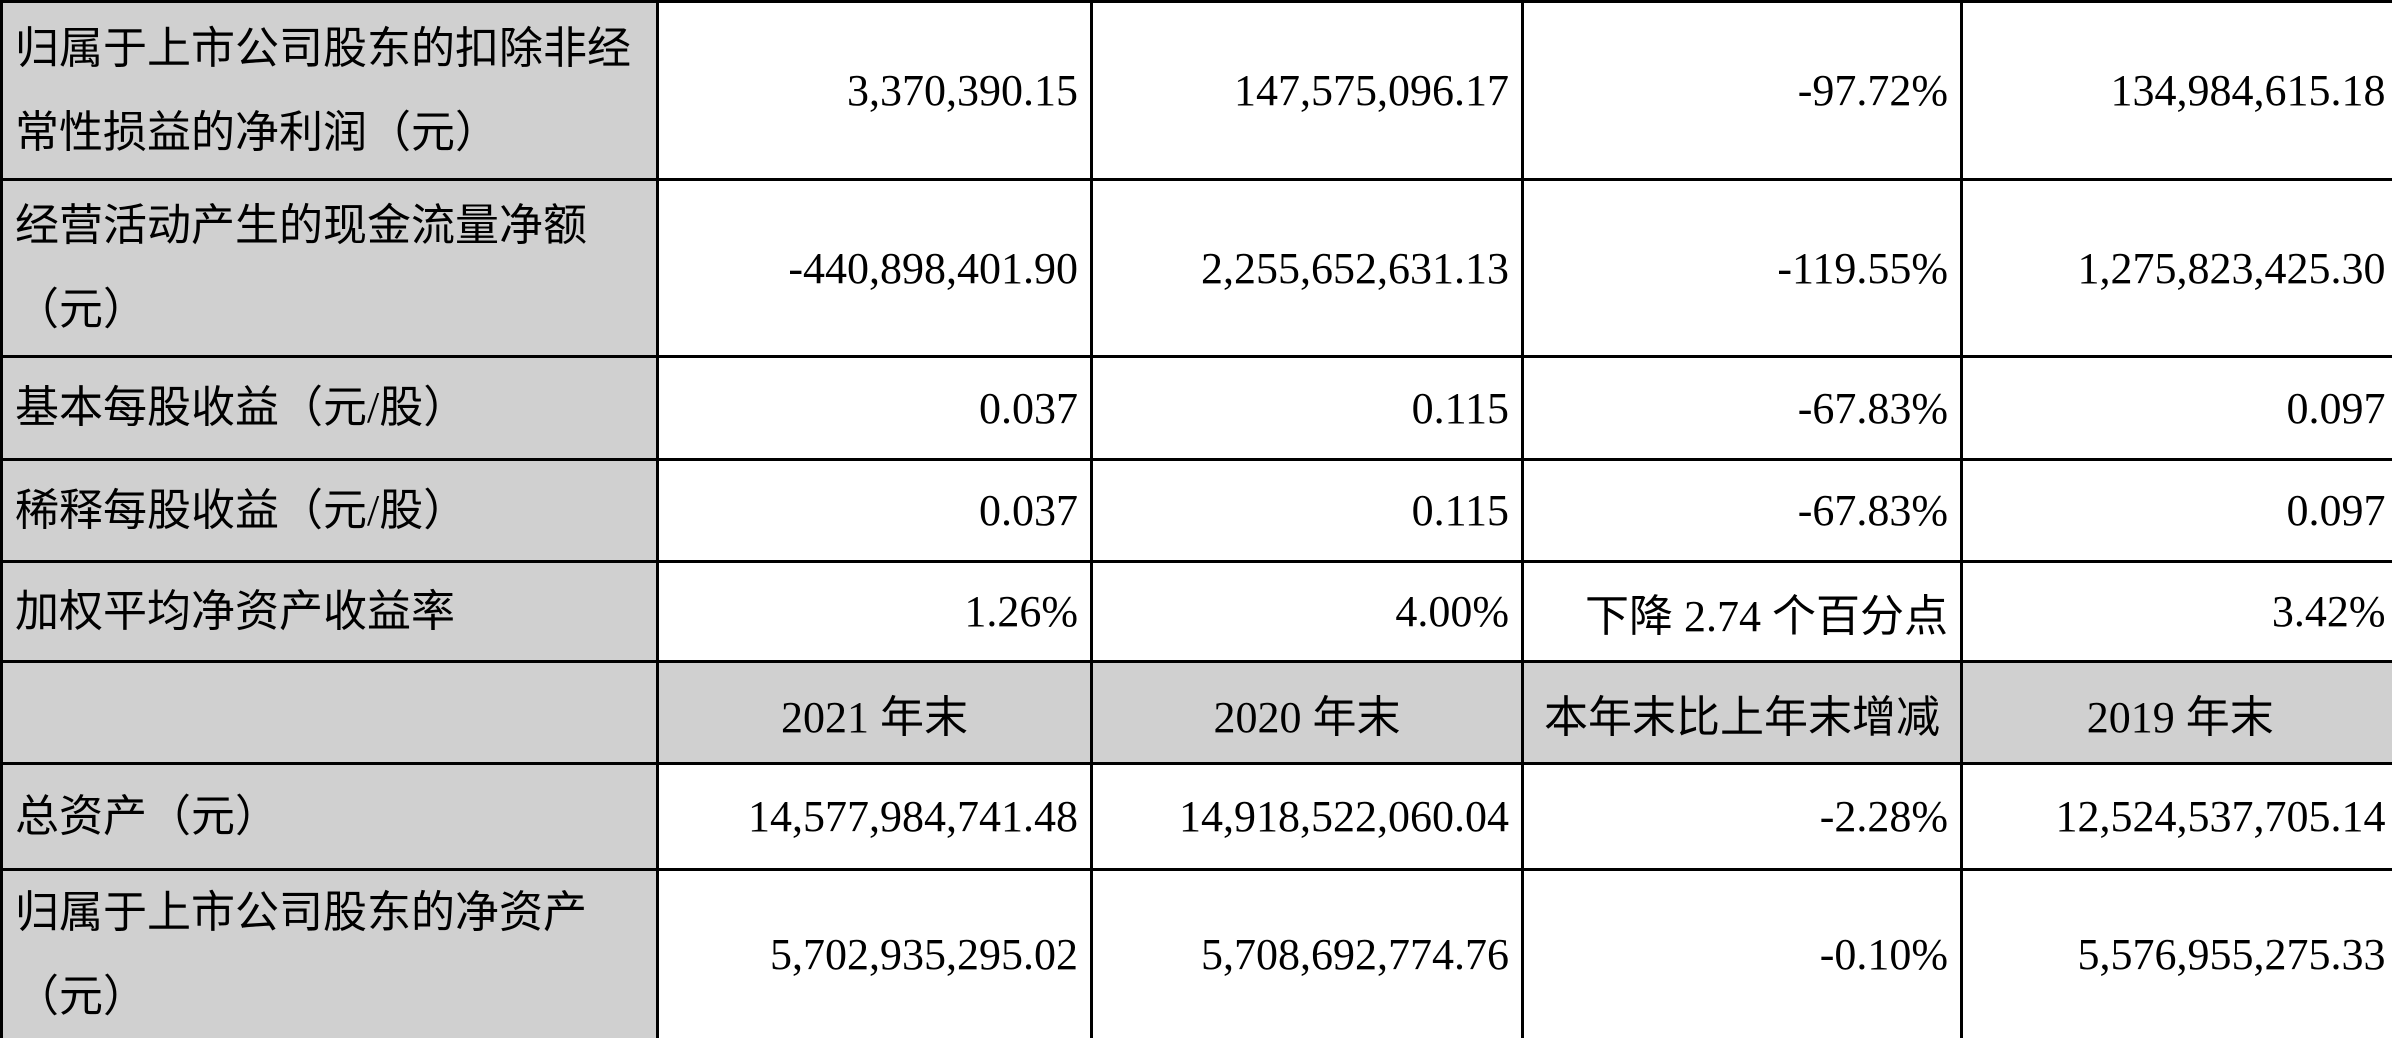  I want to click on value-cell-2020: 2,255,652,631.13, so click(1307, 268).